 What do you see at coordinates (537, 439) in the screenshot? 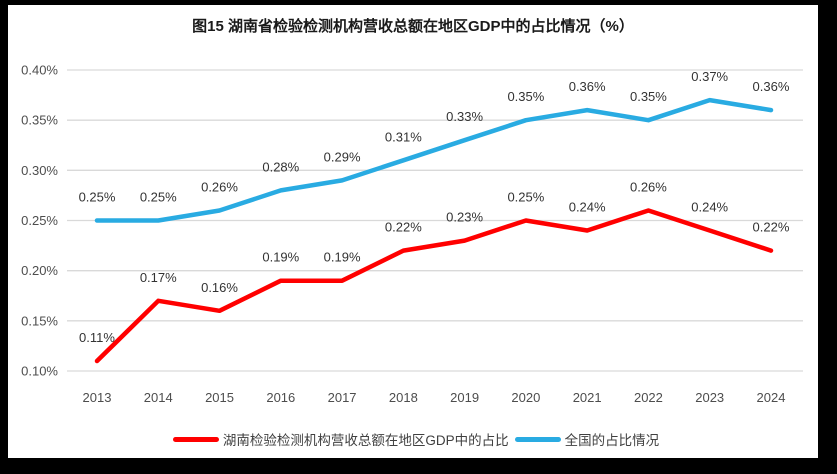
I see `legend-swatch-blue-line-icon` at bounding box center [537, 439].